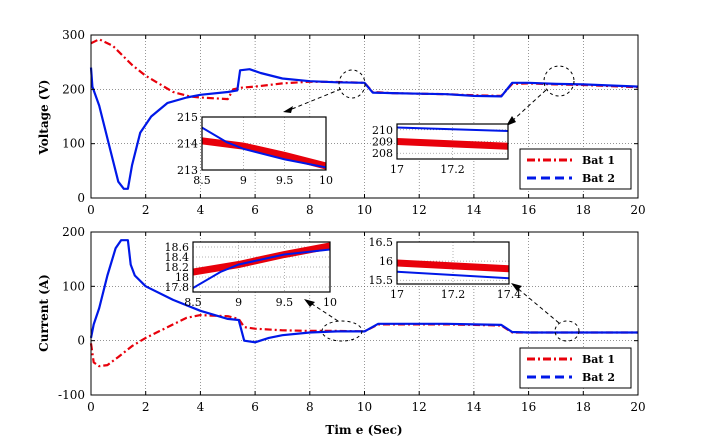 This screenshot has width=703, height=443. I want to click on current-series-bat1, so click(363, 341).